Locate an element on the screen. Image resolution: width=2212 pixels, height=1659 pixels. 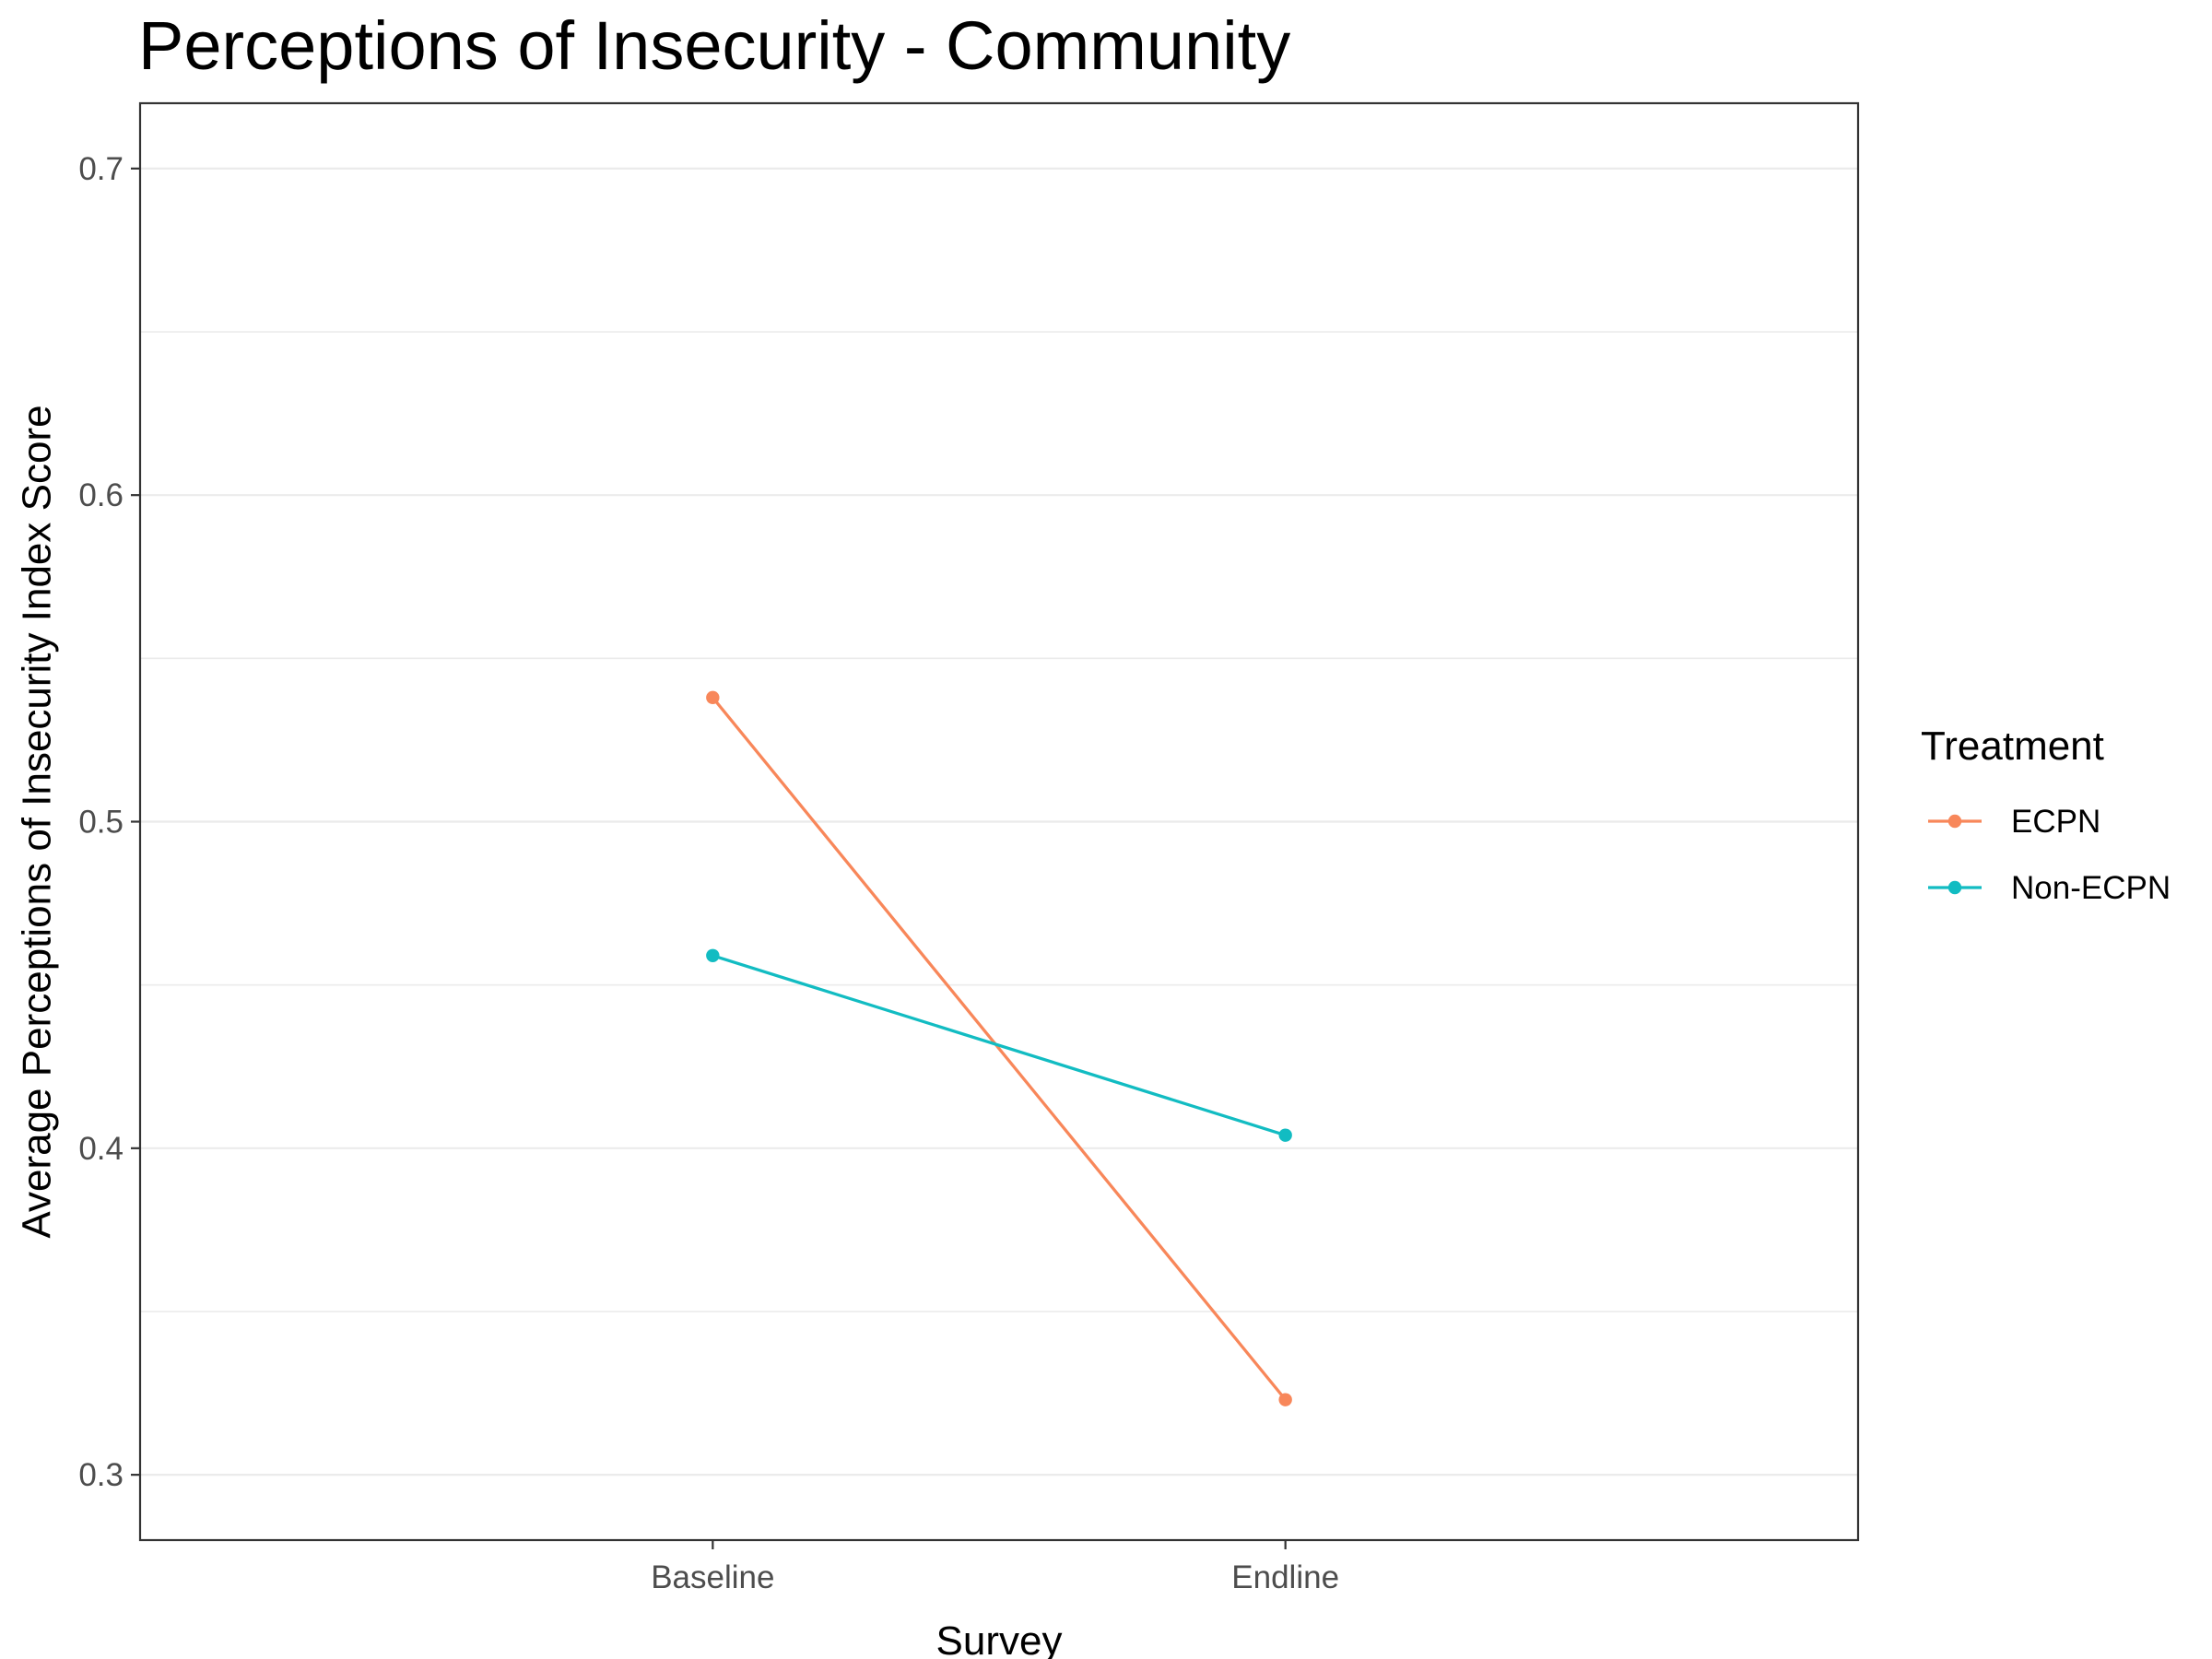
legend-items: ECPN Non-ECPN is located at coordinates (2049, 855).